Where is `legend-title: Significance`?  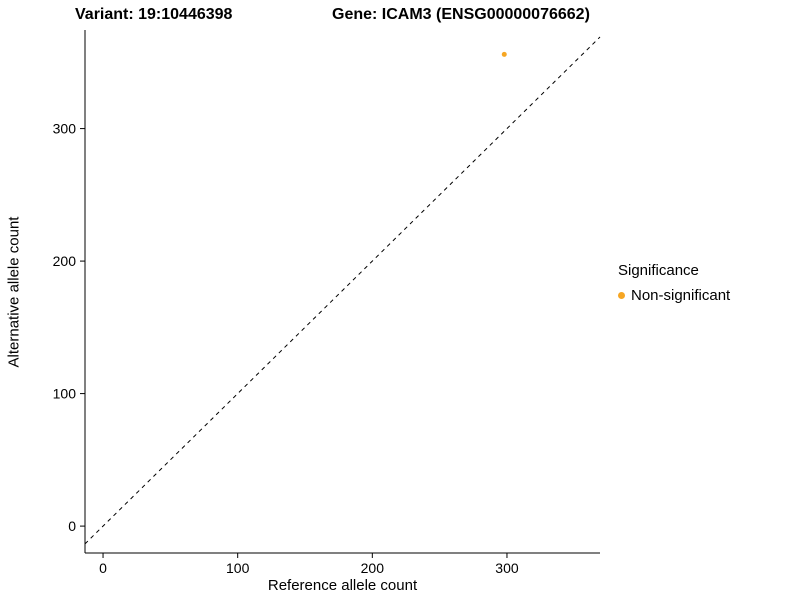 legend-title: Significance is located at coordinates (658, 270).